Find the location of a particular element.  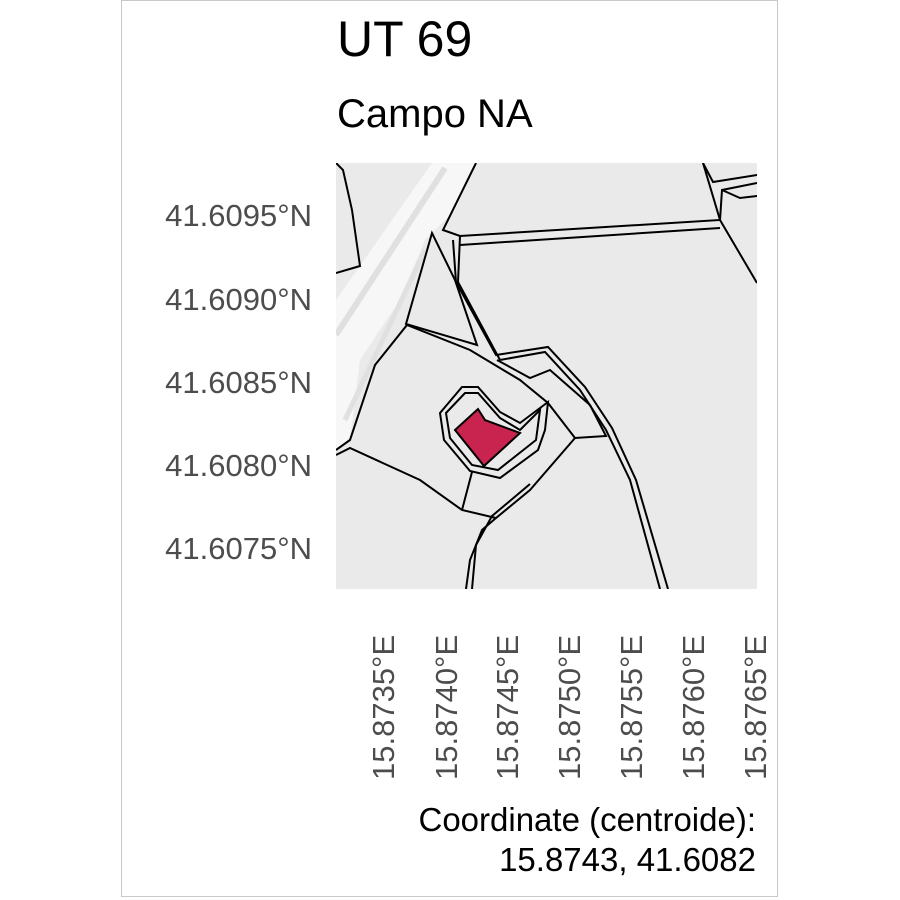

lon-tick-label: 15.8735°E is located at coordinates (383, 707).